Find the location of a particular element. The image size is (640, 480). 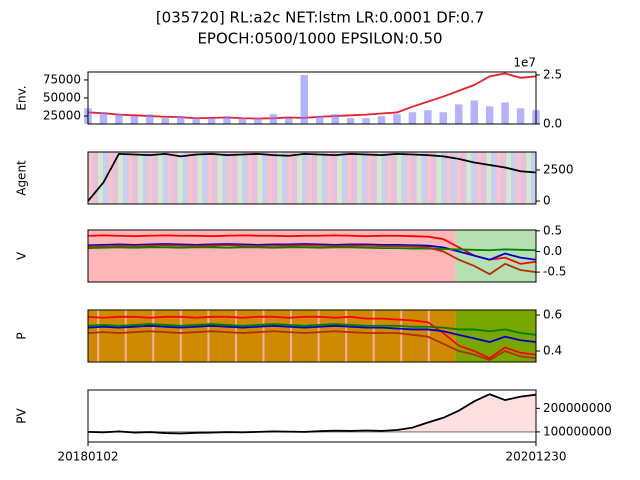

y-axis-label: V is located at coordinates (22, 255).